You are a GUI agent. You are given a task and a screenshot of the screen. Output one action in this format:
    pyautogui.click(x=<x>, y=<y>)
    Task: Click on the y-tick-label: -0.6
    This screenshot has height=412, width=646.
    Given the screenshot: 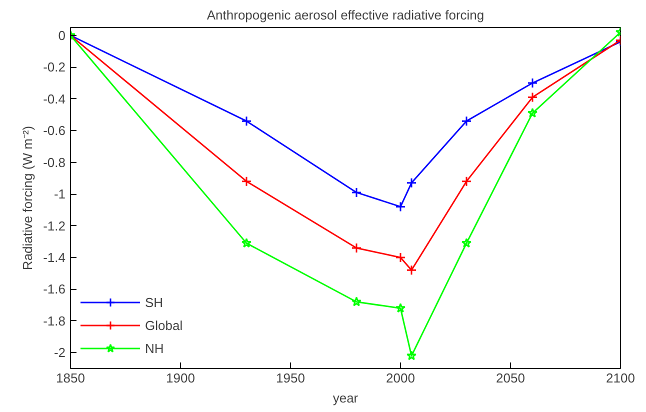 What is the action you would take?
    pyautogui.click(x=54, y=130)
    